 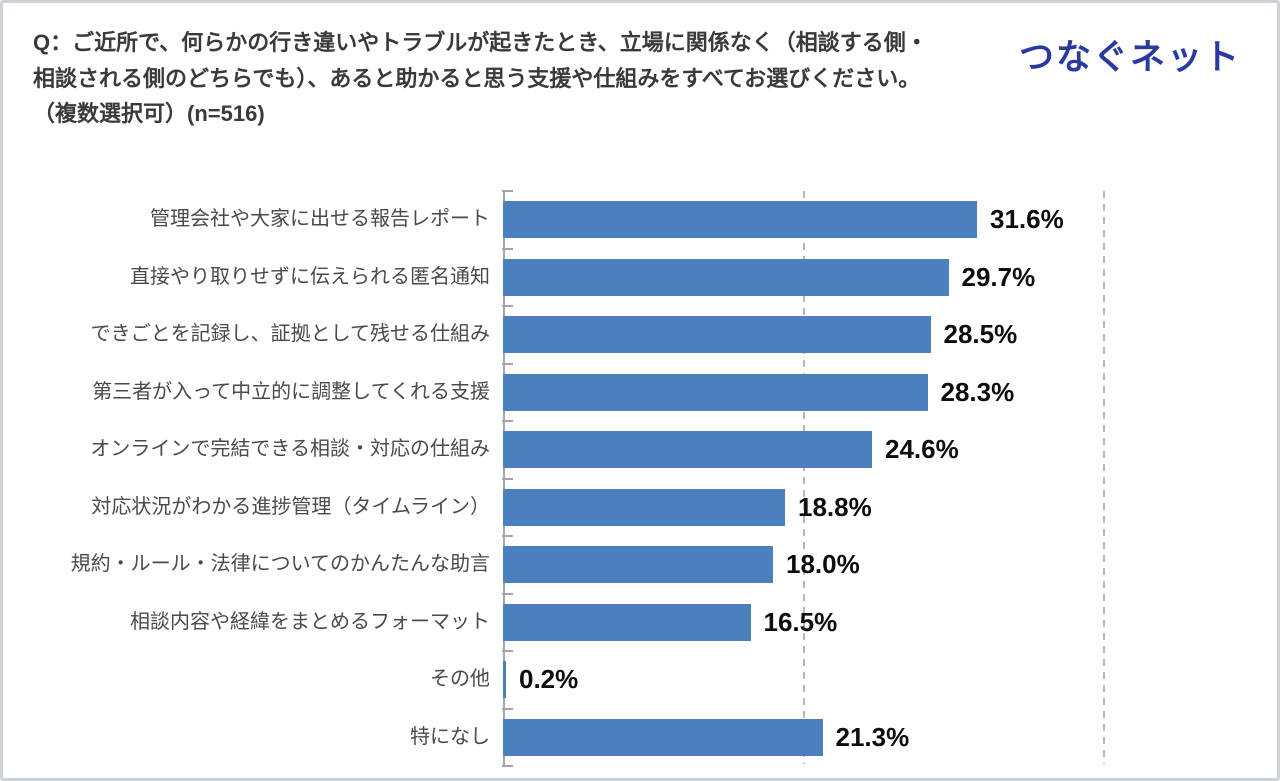 What do you see at coordinates (1129, 57) in the screenshot?
I see `tsunagu-net-logo: つなぐネット` at bounding box center [1129, 57].